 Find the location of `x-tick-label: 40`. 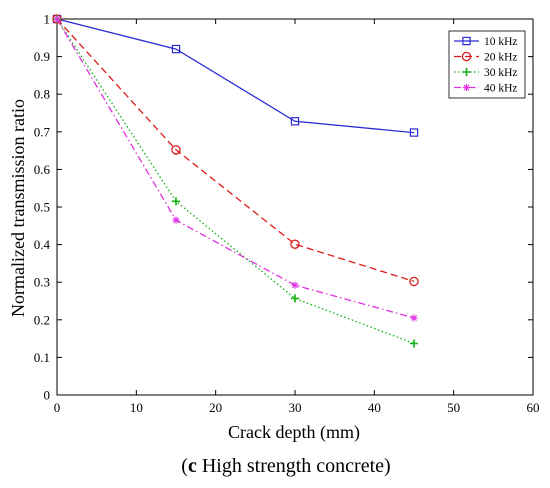

x-tick-label: 40 is located at coordinates (374, 407).